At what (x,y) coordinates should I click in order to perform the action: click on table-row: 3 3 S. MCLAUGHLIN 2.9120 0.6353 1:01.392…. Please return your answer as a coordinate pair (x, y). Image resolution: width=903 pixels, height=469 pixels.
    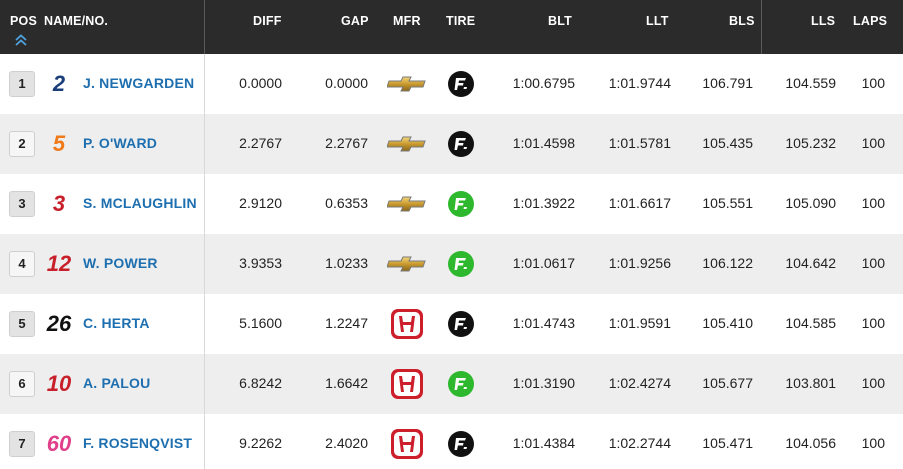
    Looking at the image, I should click on (451, 204).